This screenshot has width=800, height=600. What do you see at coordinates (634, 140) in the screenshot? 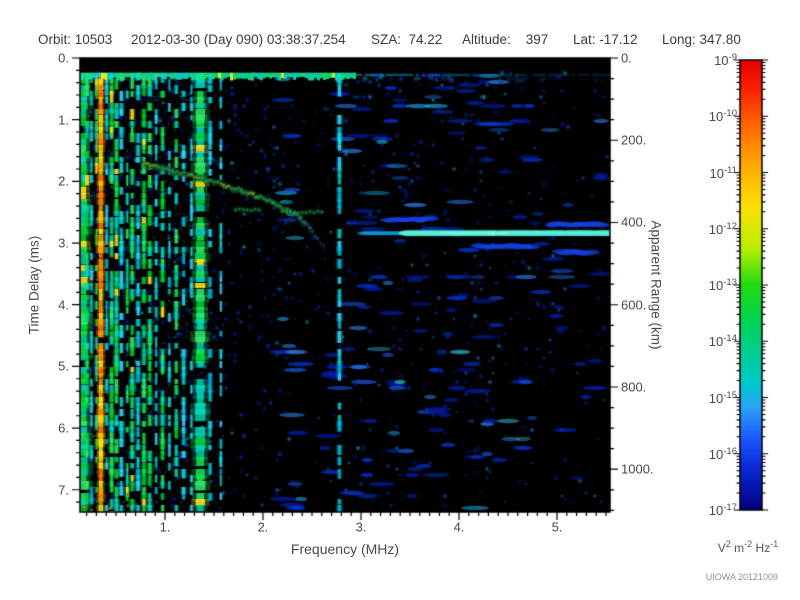
I see `y-right-tick-label: 200.` at bounding box center [634, 140].